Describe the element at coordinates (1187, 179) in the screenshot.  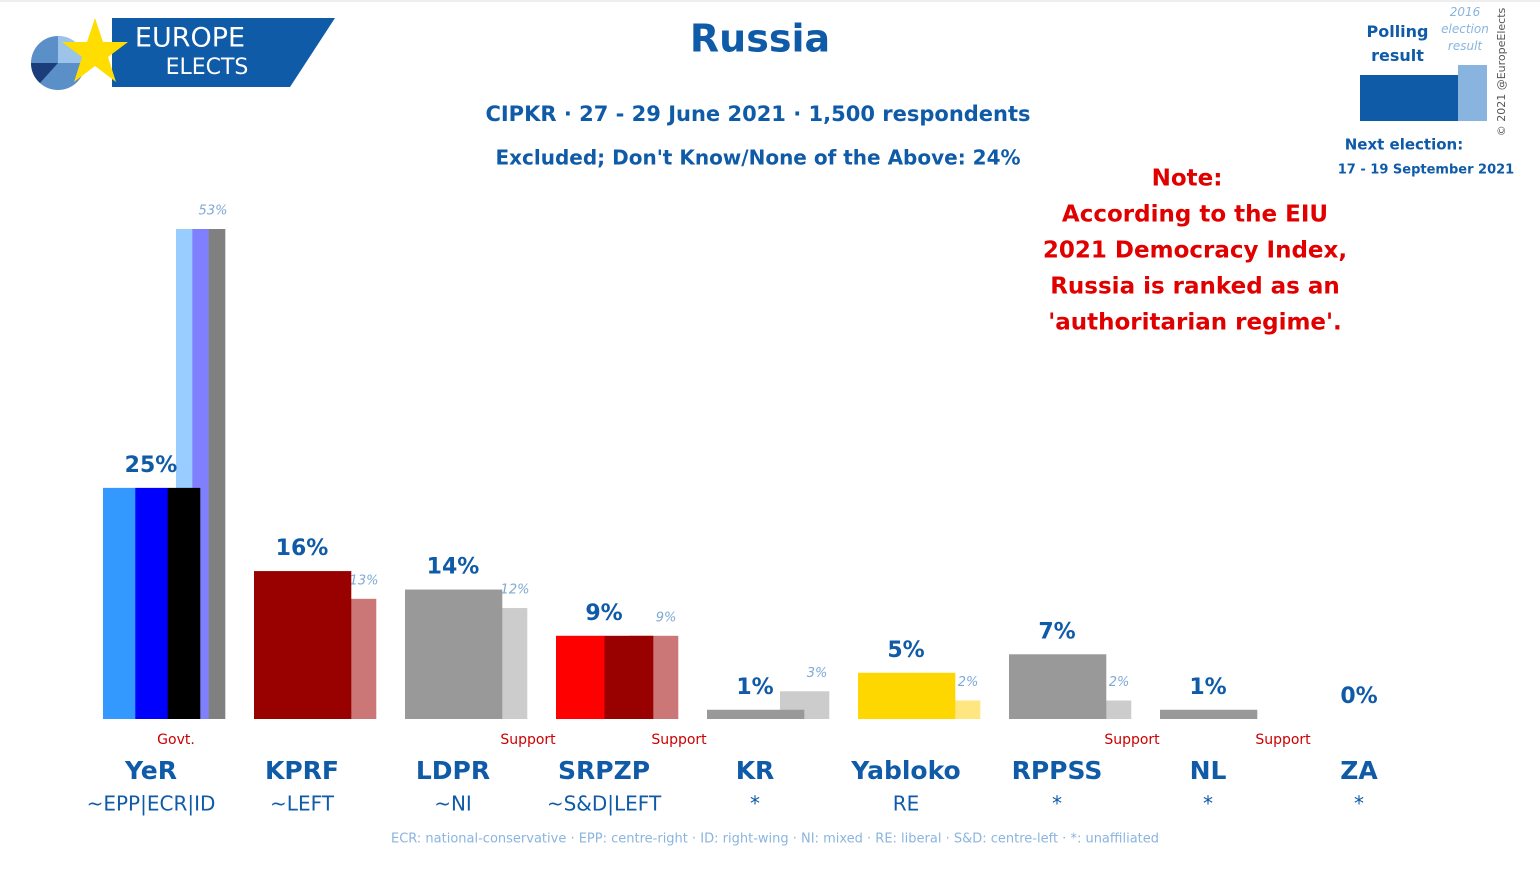
I see `note-title: Note:` at that location.